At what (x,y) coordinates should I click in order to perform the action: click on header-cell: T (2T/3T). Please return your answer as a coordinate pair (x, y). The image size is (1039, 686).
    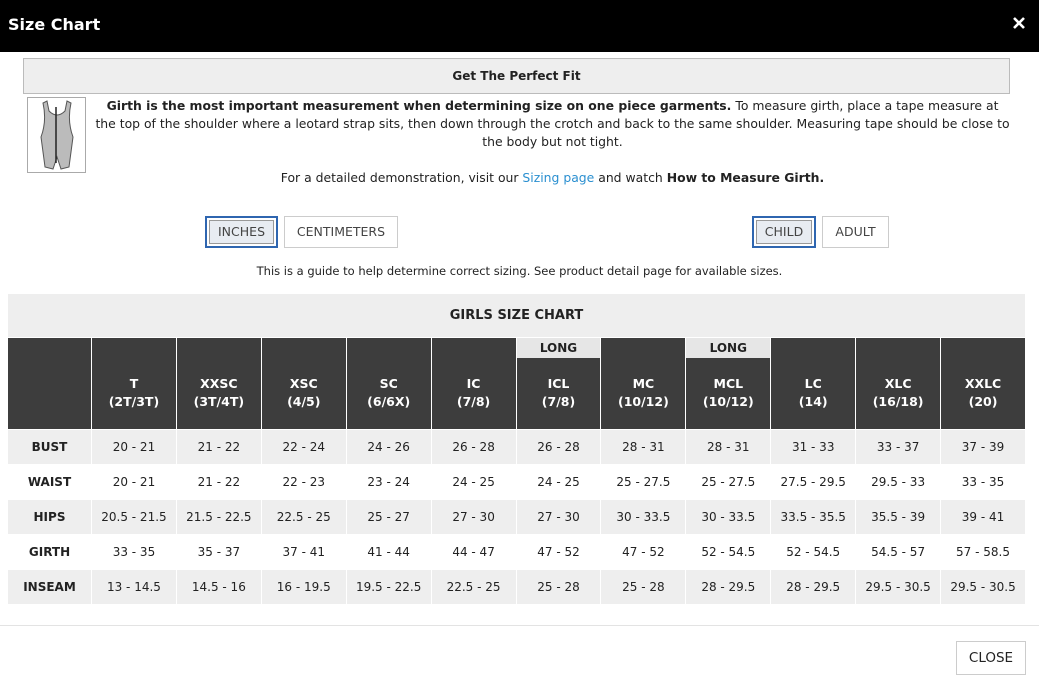
    Looking at the image, I should click on (134, 383).